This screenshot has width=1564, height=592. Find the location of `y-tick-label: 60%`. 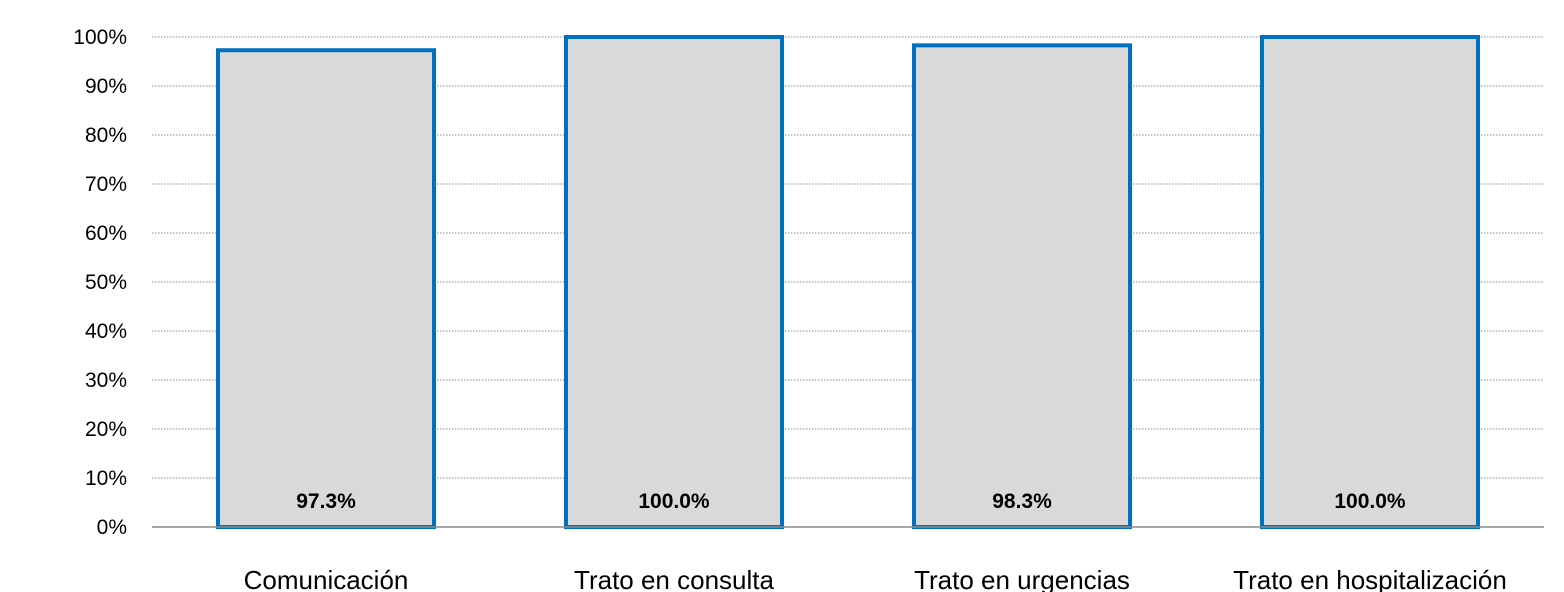

y-tick-label: 60% is located at coordinates (106, 233).